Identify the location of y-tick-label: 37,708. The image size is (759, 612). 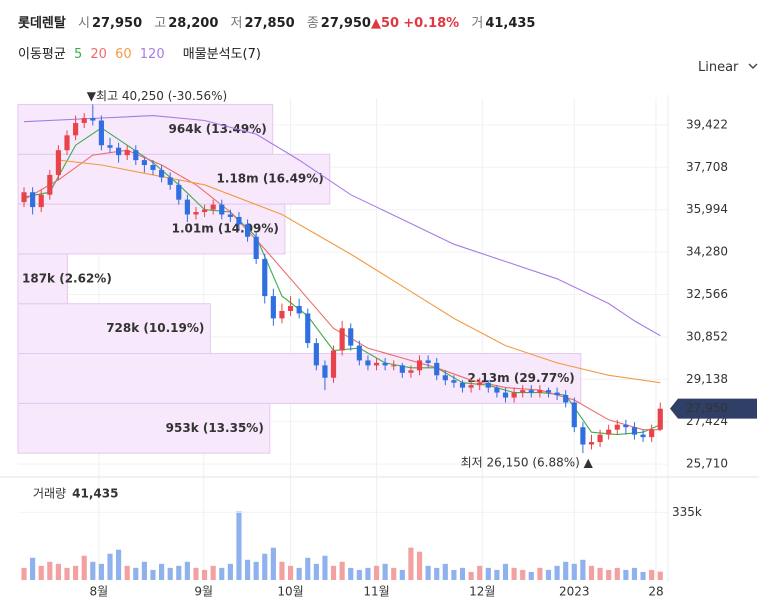
(707, 167).